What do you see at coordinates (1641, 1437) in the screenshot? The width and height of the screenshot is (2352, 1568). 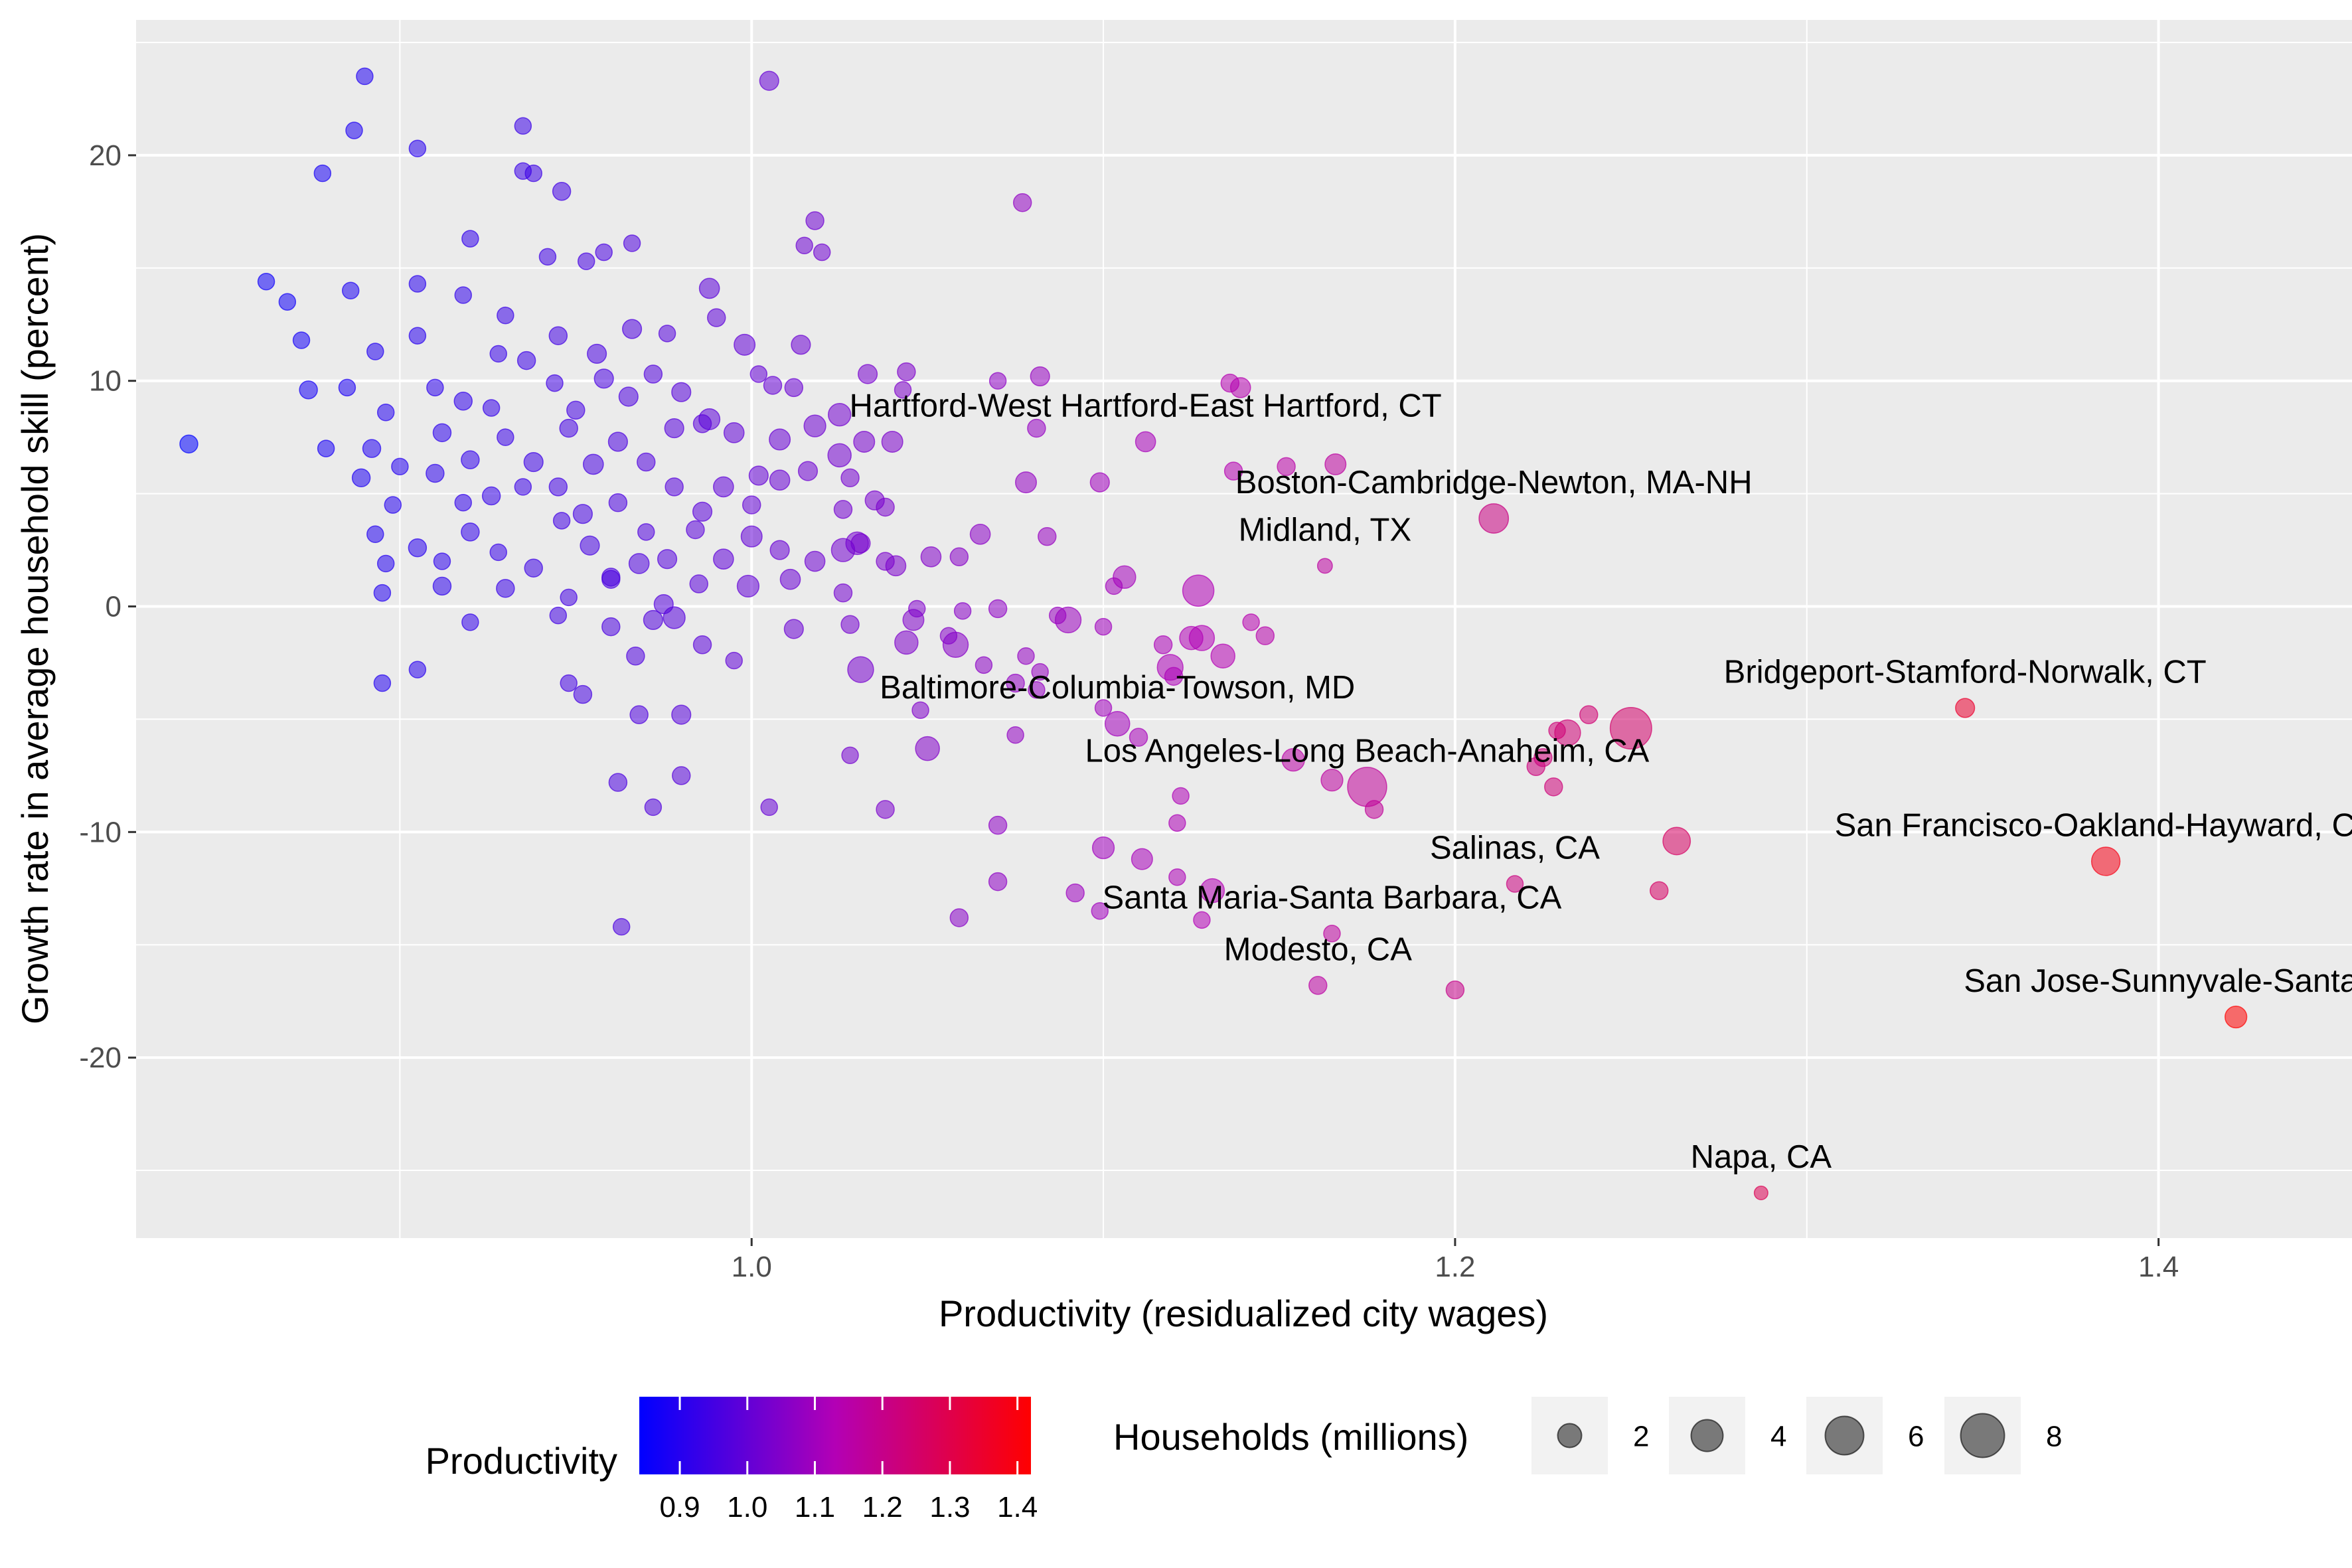 I see `size-legend-label: 2` at bounding box center [1641, 1437].